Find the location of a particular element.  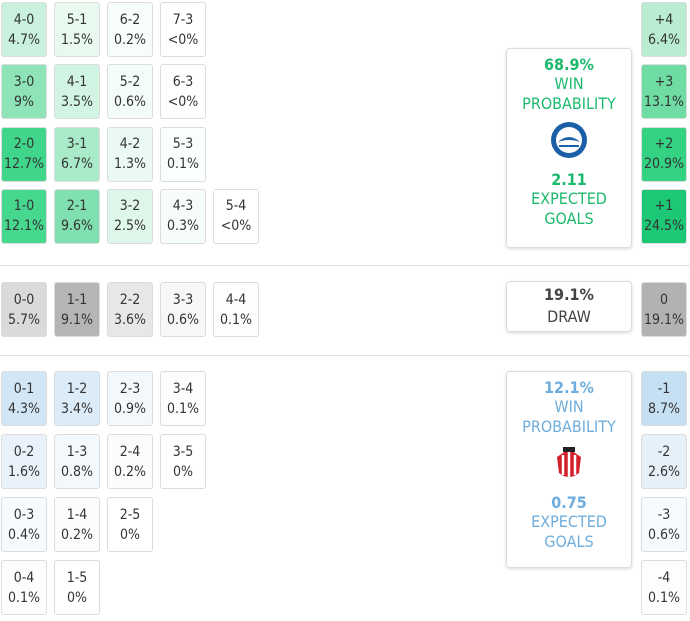

score: 2-0 is located at coordinates (24, 144).